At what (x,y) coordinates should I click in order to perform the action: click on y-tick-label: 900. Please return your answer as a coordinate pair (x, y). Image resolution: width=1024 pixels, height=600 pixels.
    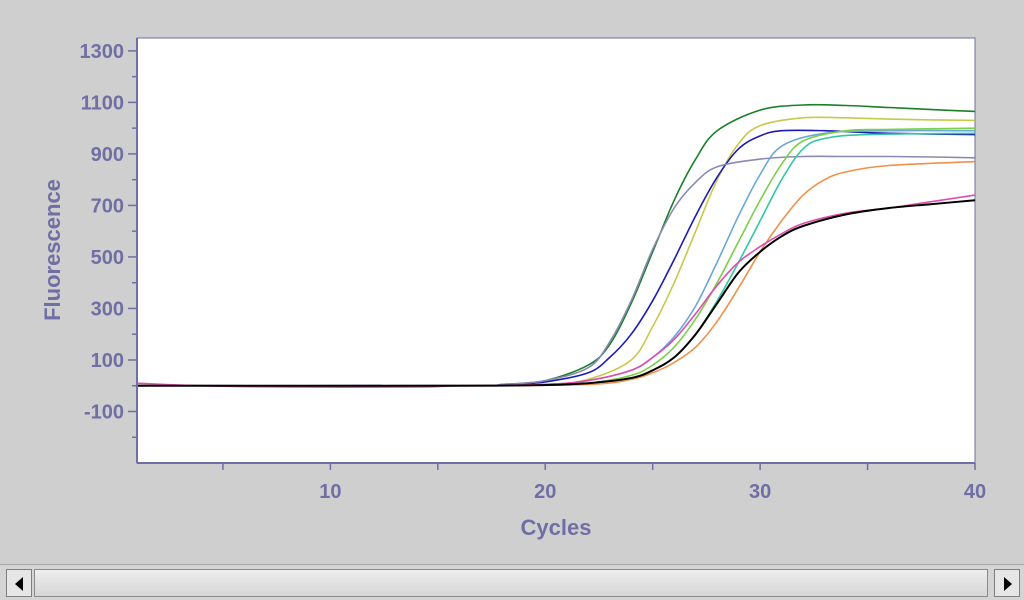
    Looking at the image, I should click on (107, 155).